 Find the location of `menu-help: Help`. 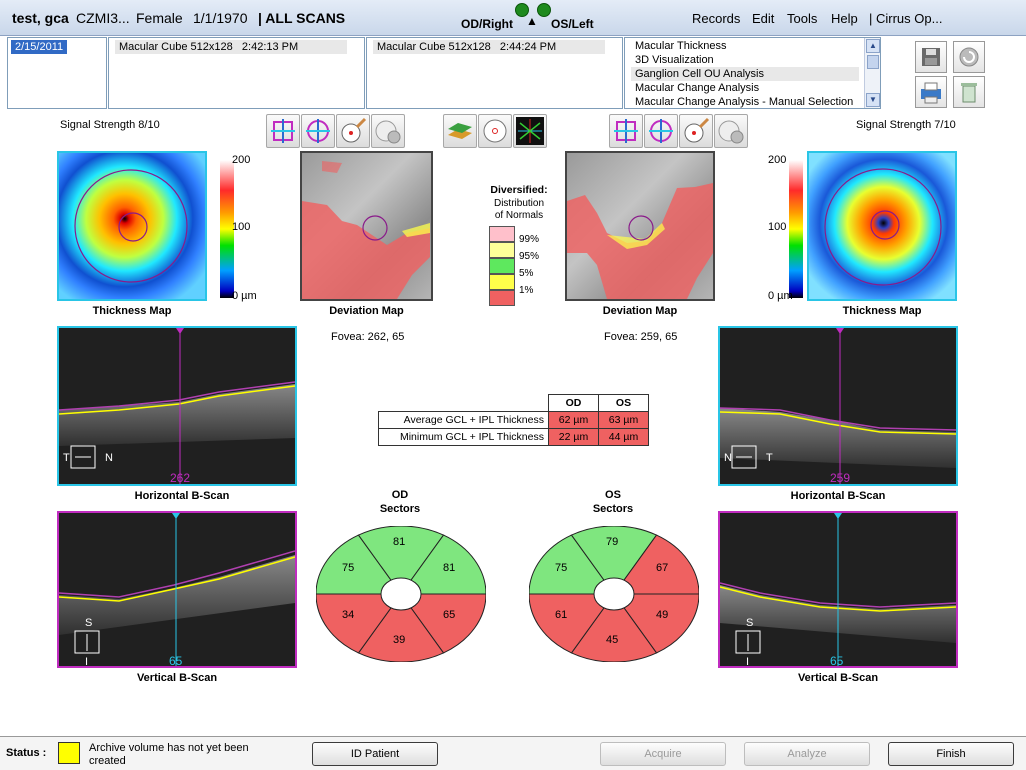

menu-help: Help is located at coordinates (844, 18).